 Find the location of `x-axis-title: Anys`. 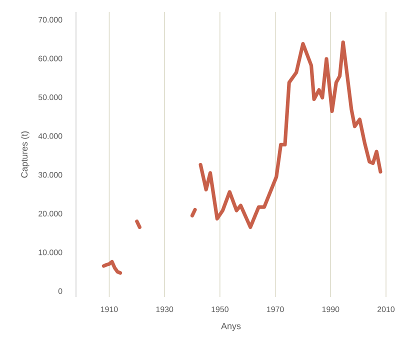

x-axis-title: Anys is located at coordinates (231, 326).